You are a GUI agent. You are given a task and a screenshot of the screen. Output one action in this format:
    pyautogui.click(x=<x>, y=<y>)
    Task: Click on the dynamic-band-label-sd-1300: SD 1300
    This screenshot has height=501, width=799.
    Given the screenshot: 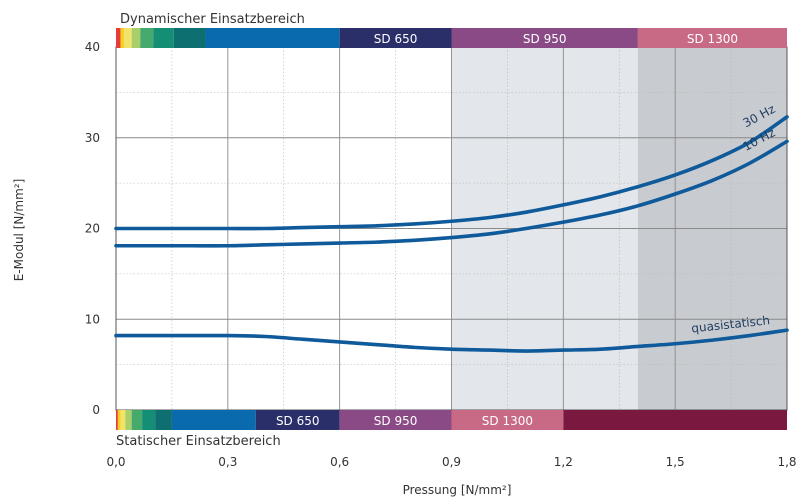 What is the action you would take?
    pyautogui.click(x=712, y=39)
    